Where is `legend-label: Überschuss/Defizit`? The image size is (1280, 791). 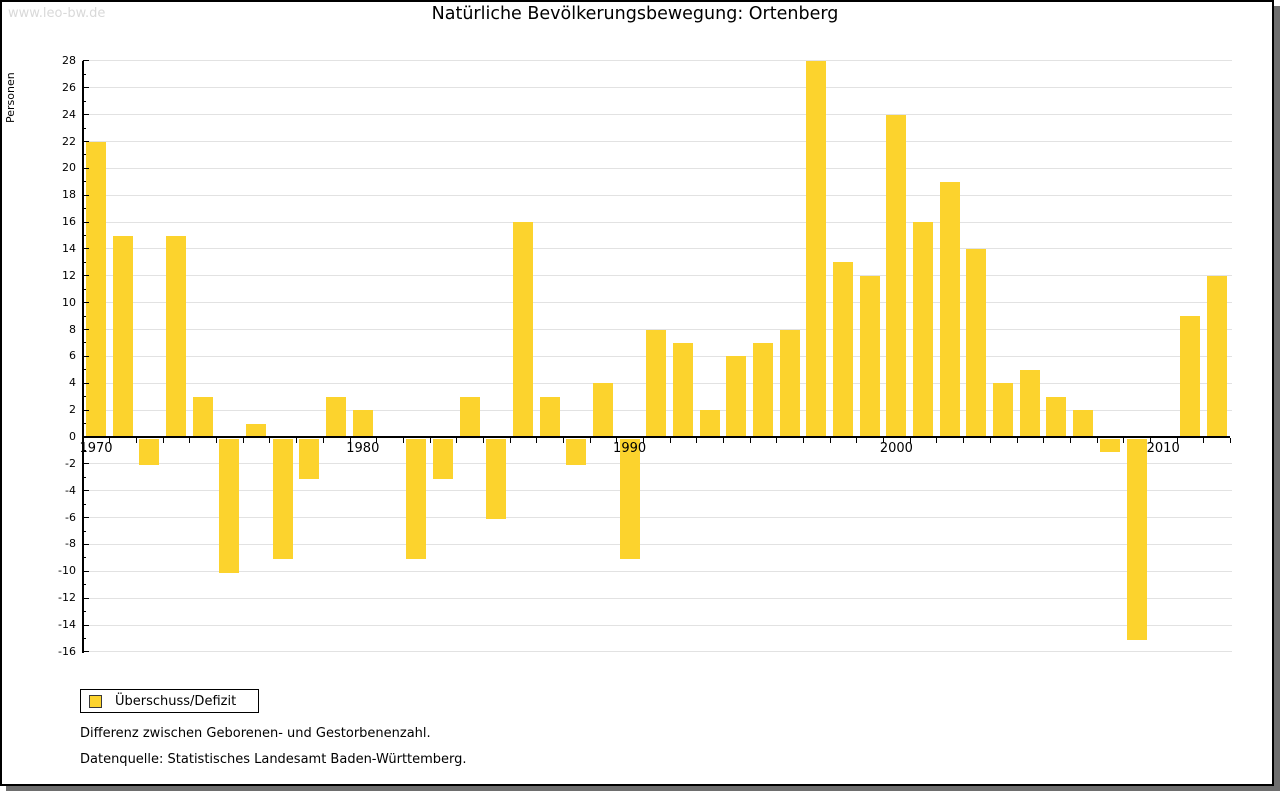 legend-label: Überschuss/Defizit is located at coordinates (176, 701).